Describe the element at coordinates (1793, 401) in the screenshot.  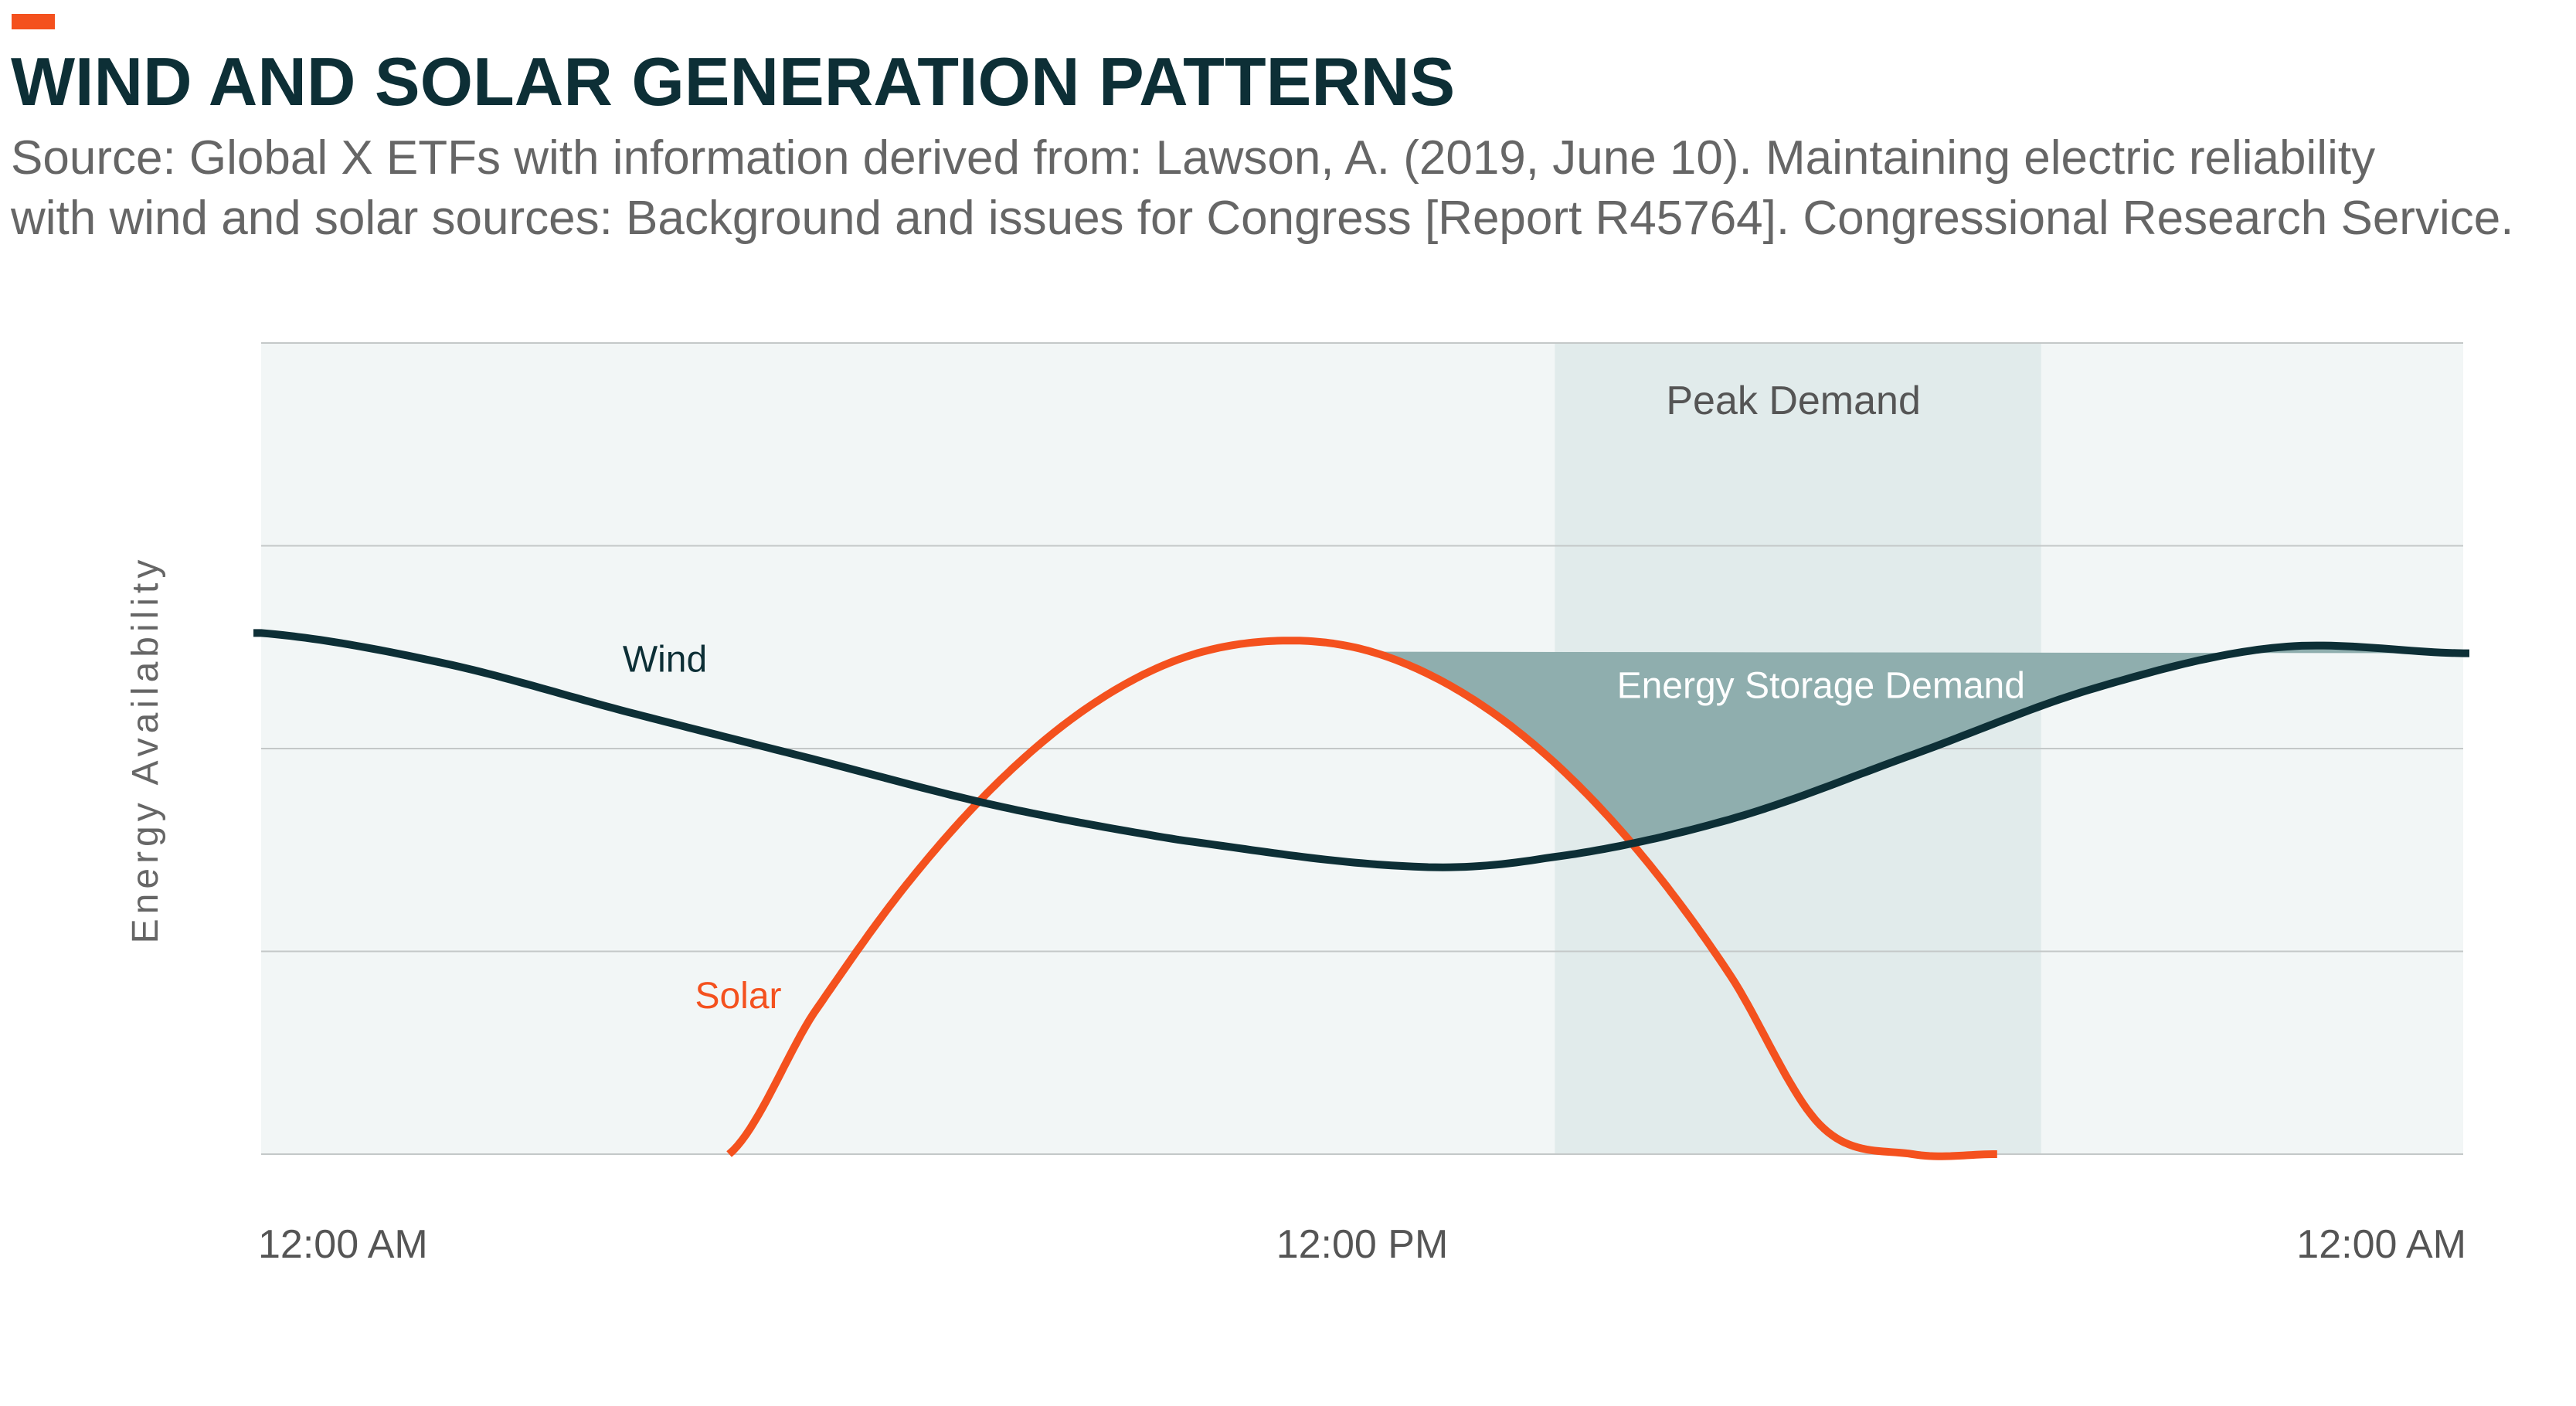
I see `peak-demand-label: Peak Demand` at that location.